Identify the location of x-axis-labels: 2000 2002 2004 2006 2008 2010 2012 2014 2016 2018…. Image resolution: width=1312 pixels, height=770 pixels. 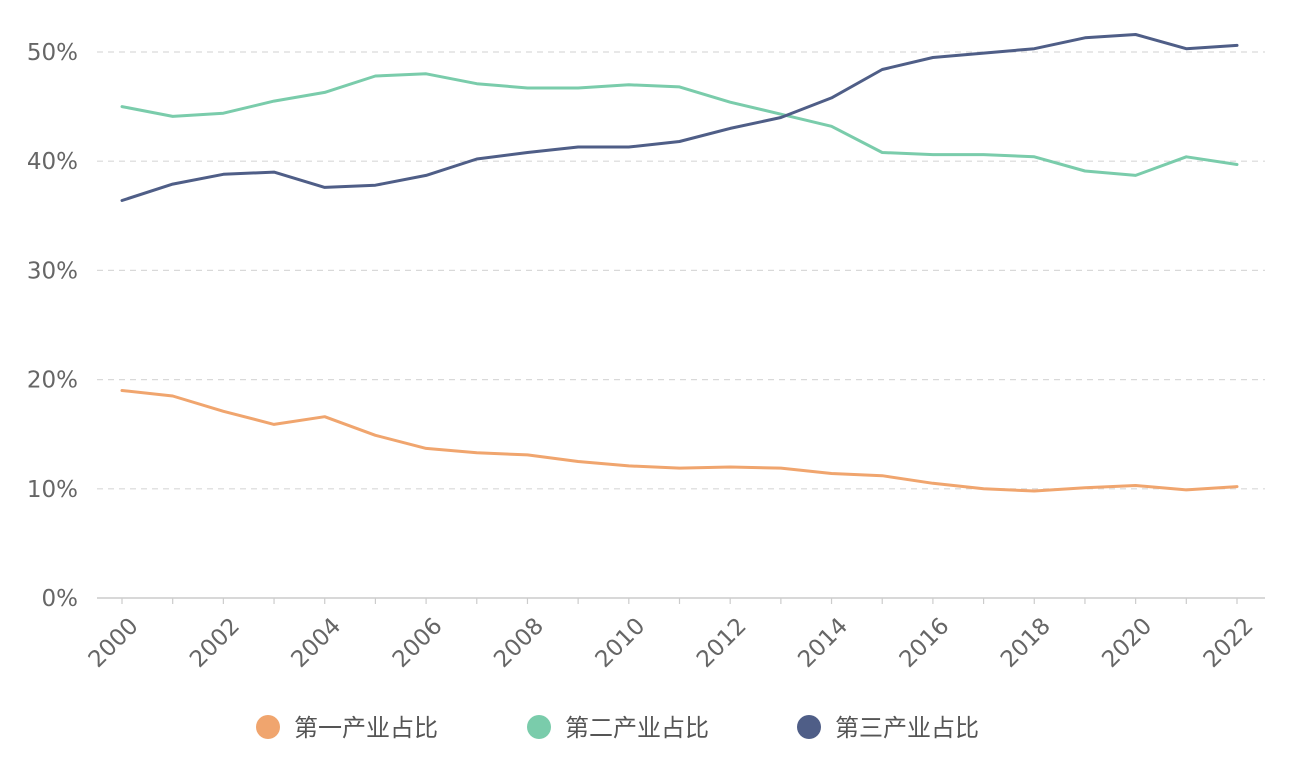
(671, 643).